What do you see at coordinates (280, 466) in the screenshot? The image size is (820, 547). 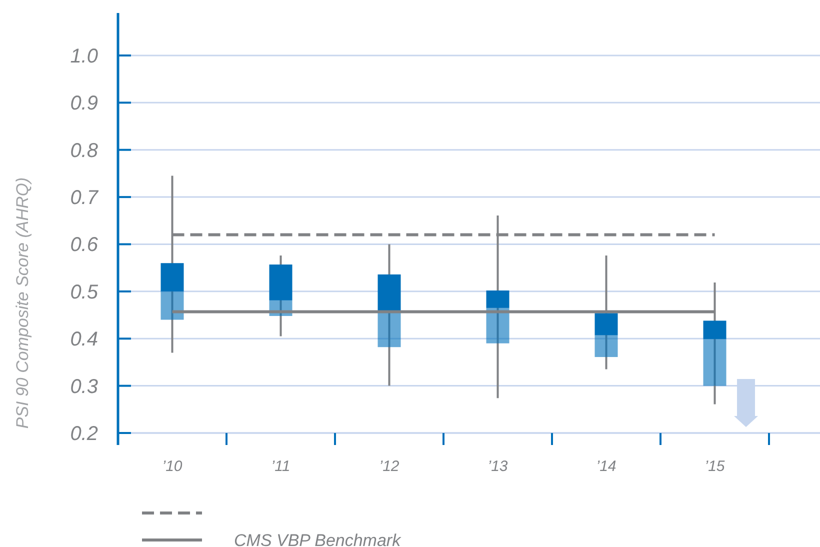 I see `x-tick-label: ’11` at bounding box center [280, 466].